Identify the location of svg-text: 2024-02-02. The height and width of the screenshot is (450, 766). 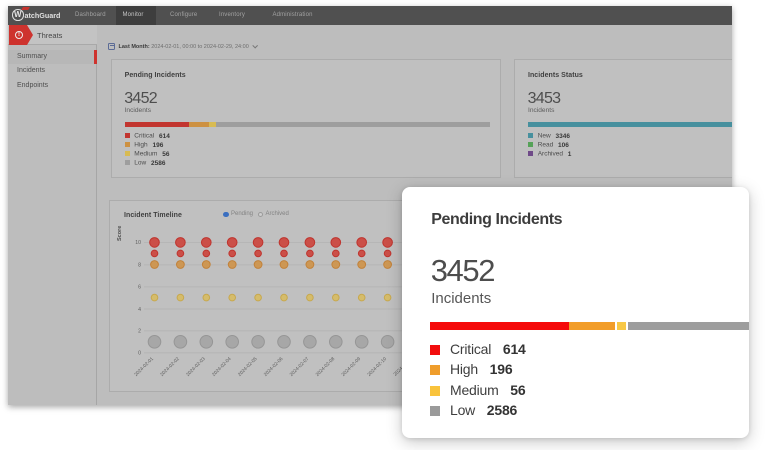
(170, 367).